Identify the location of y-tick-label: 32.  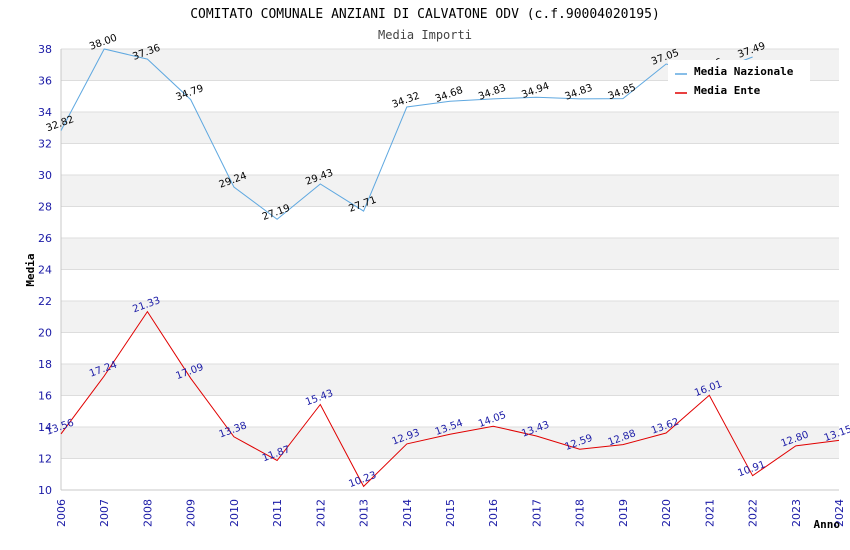
(45, 144).